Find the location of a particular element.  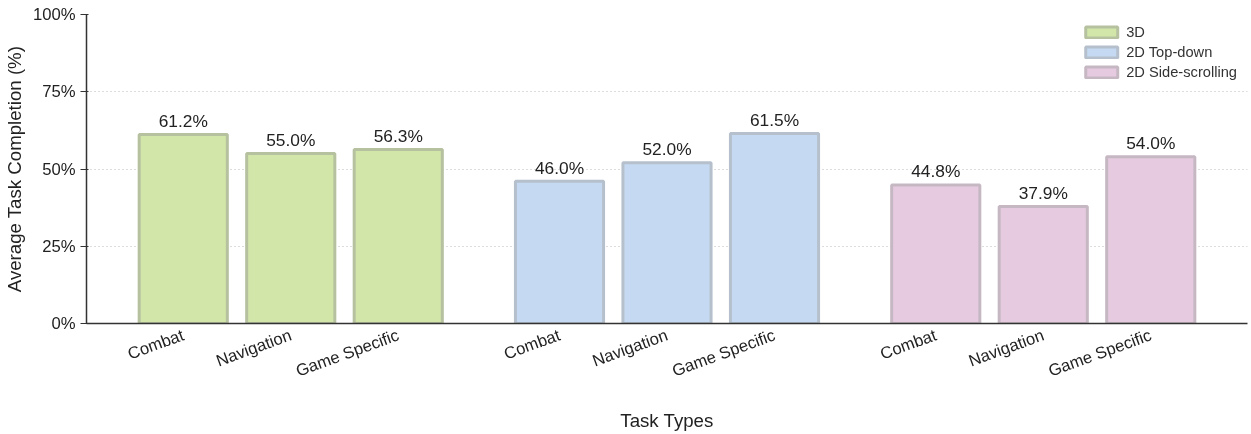

y-tick-label: 25% is located at coordinates (59, 246).